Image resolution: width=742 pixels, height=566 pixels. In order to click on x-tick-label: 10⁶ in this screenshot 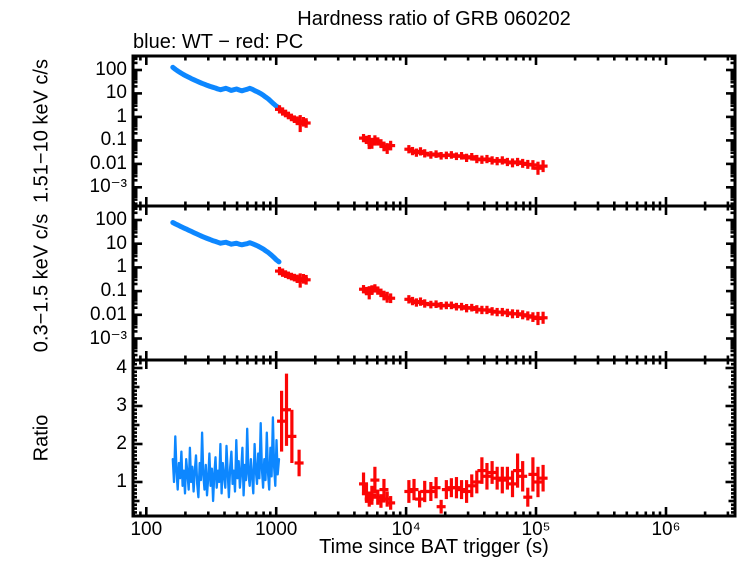, I will do `click(666, 529)`.